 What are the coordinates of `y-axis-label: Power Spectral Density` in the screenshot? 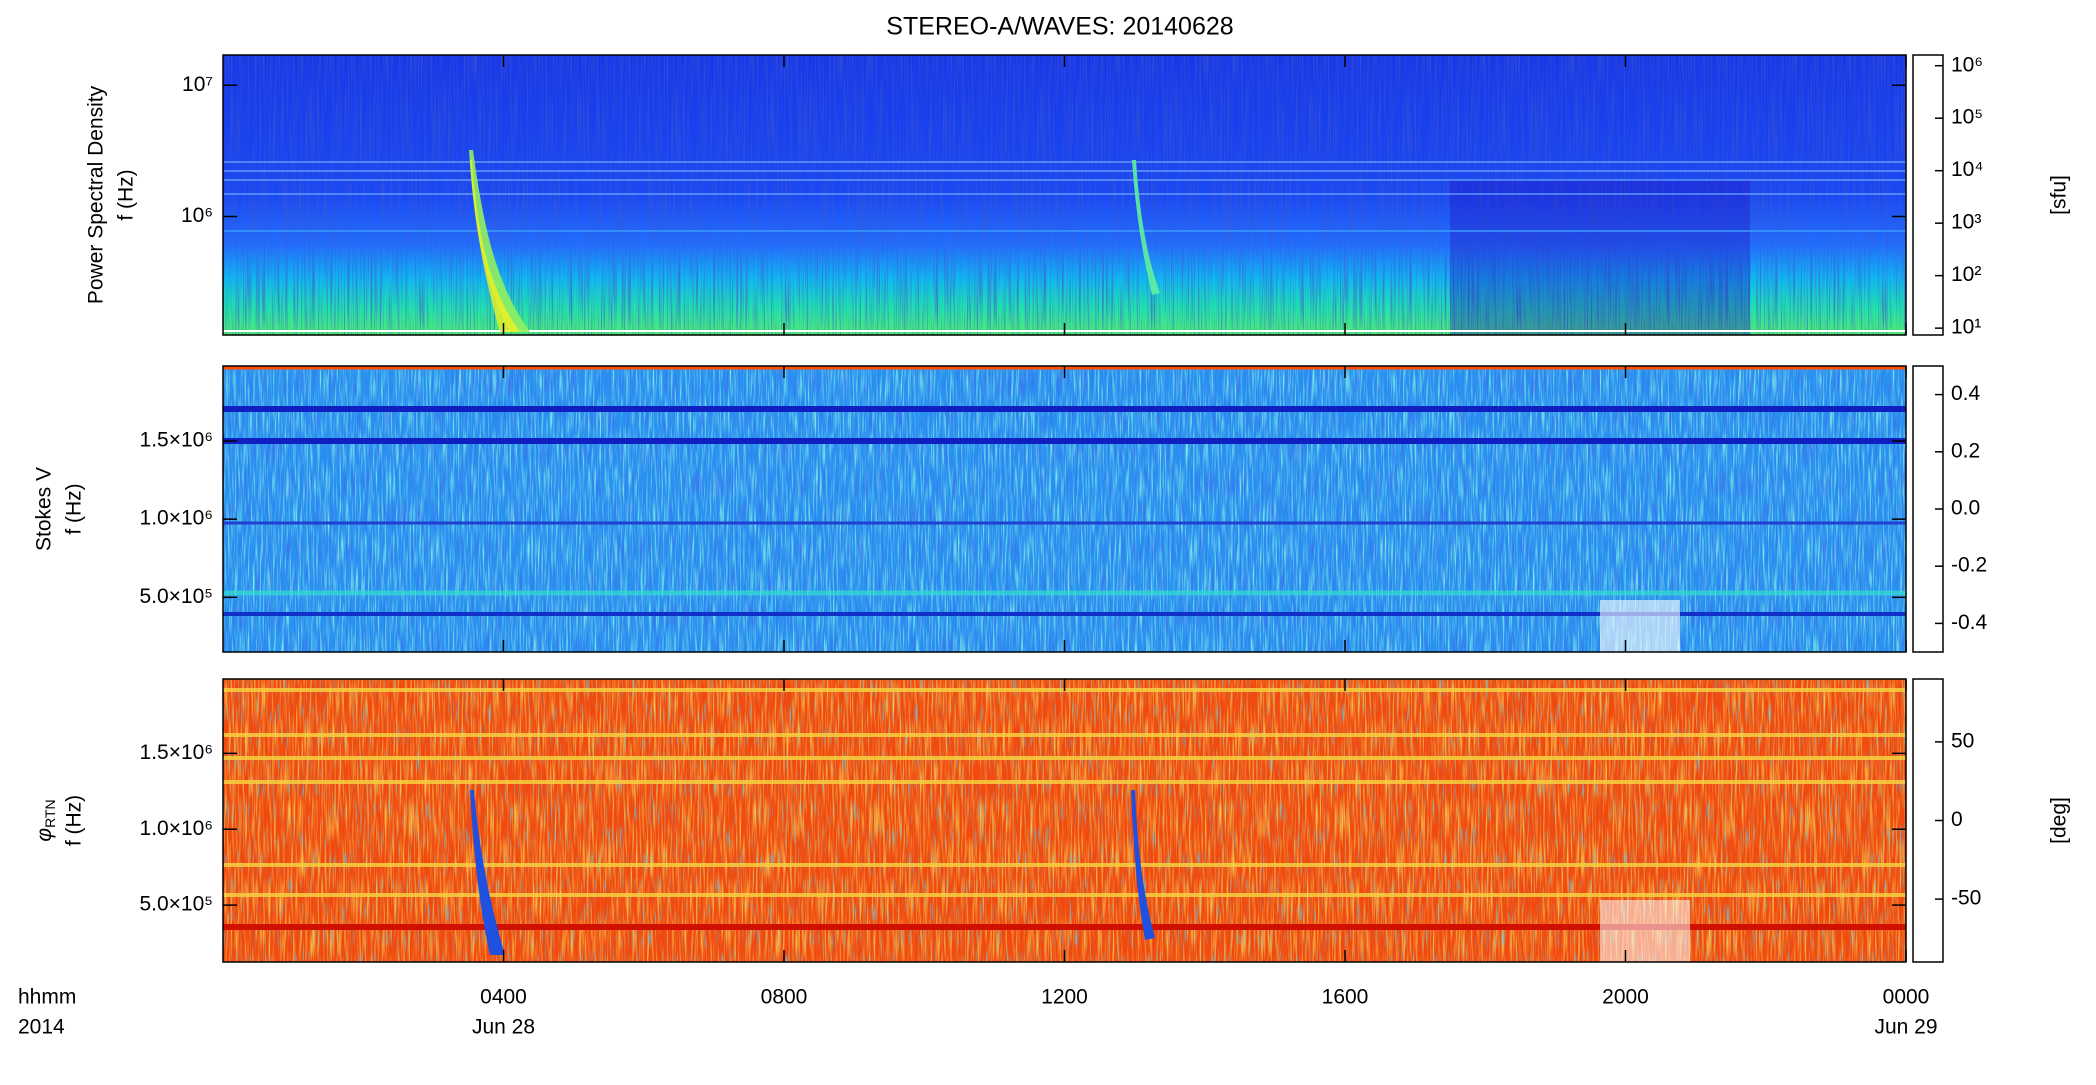 It's located at (96, 194).